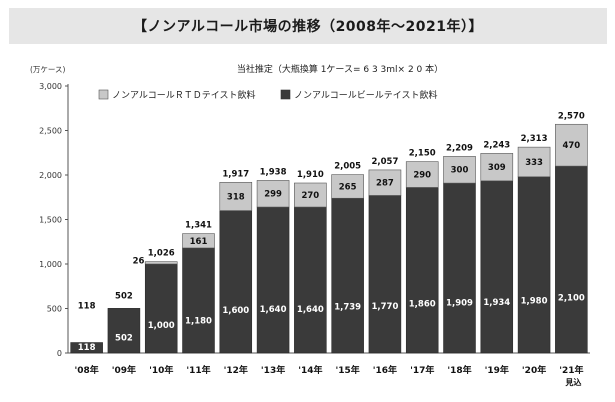 The width and height of the screenshot is (615, 402). I want to click on rtd-2010-value-label: 26, so click(139, 262).